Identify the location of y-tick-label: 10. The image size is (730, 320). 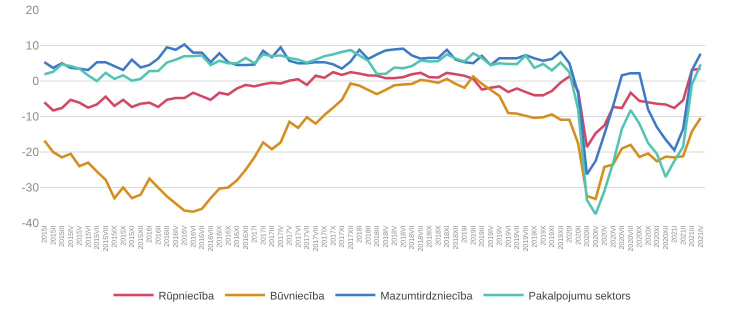
(33, 45).